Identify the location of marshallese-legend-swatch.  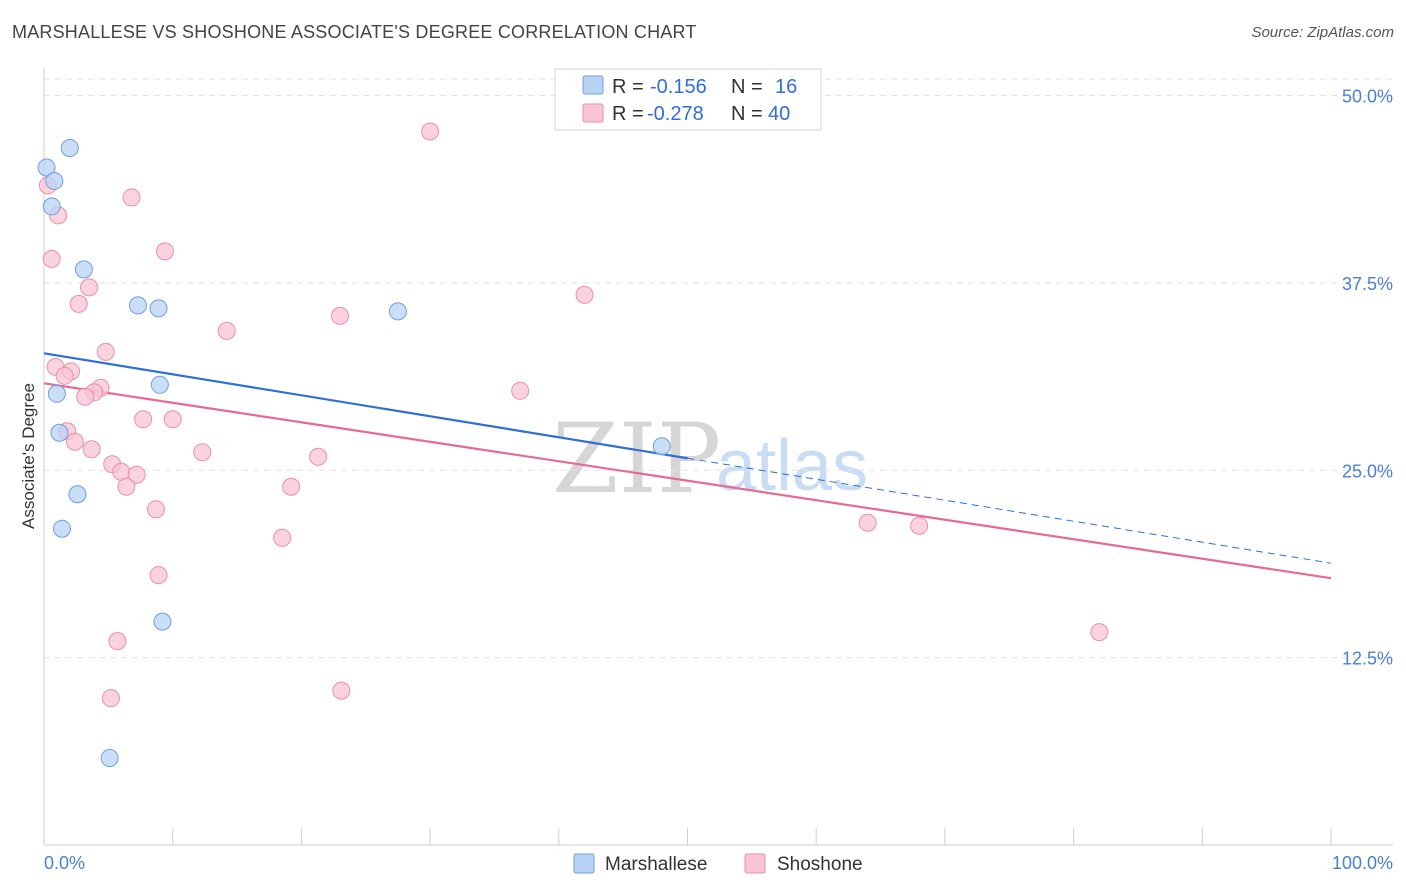
(593, 85).